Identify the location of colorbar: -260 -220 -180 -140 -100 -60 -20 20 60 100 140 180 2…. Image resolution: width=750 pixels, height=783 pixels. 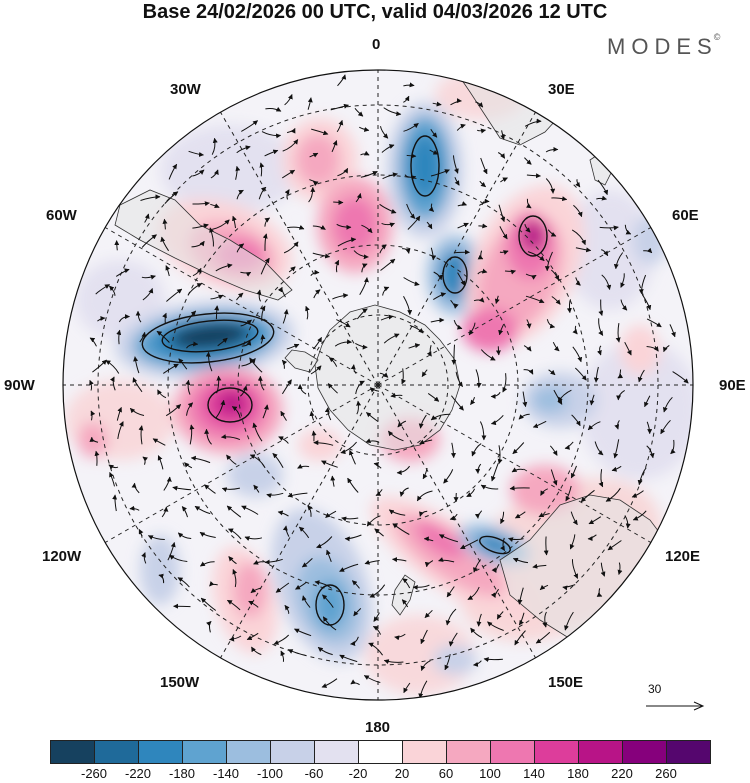
(380, 760).